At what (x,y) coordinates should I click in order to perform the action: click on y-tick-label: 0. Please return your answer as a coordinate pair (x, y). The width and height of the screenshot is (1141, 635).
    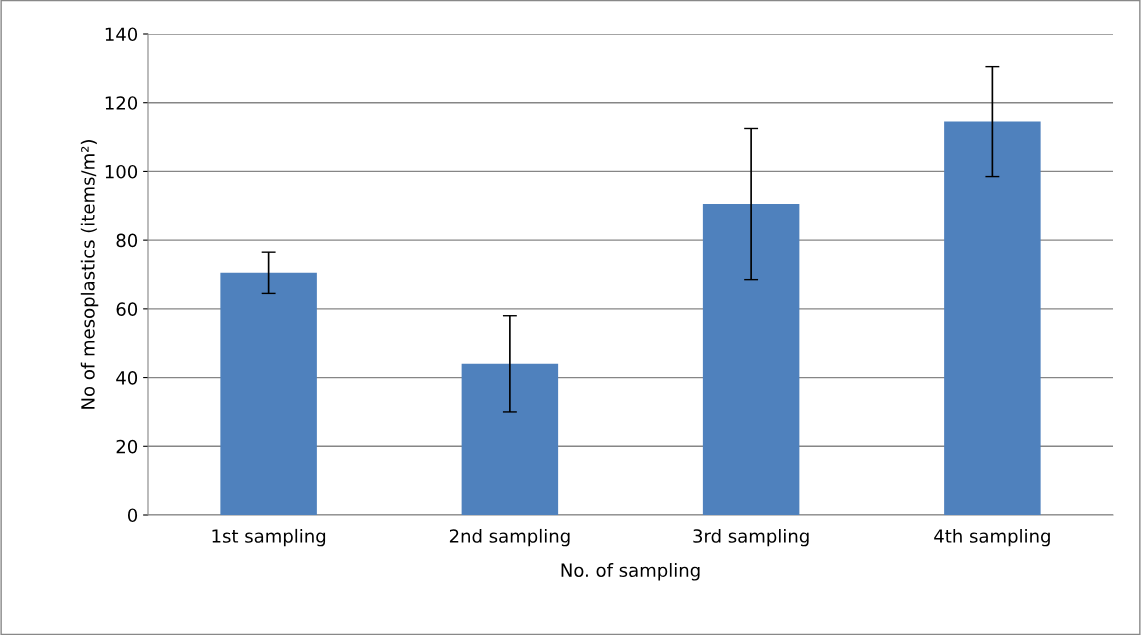
    Looking at the image, I should click on (132, 515).